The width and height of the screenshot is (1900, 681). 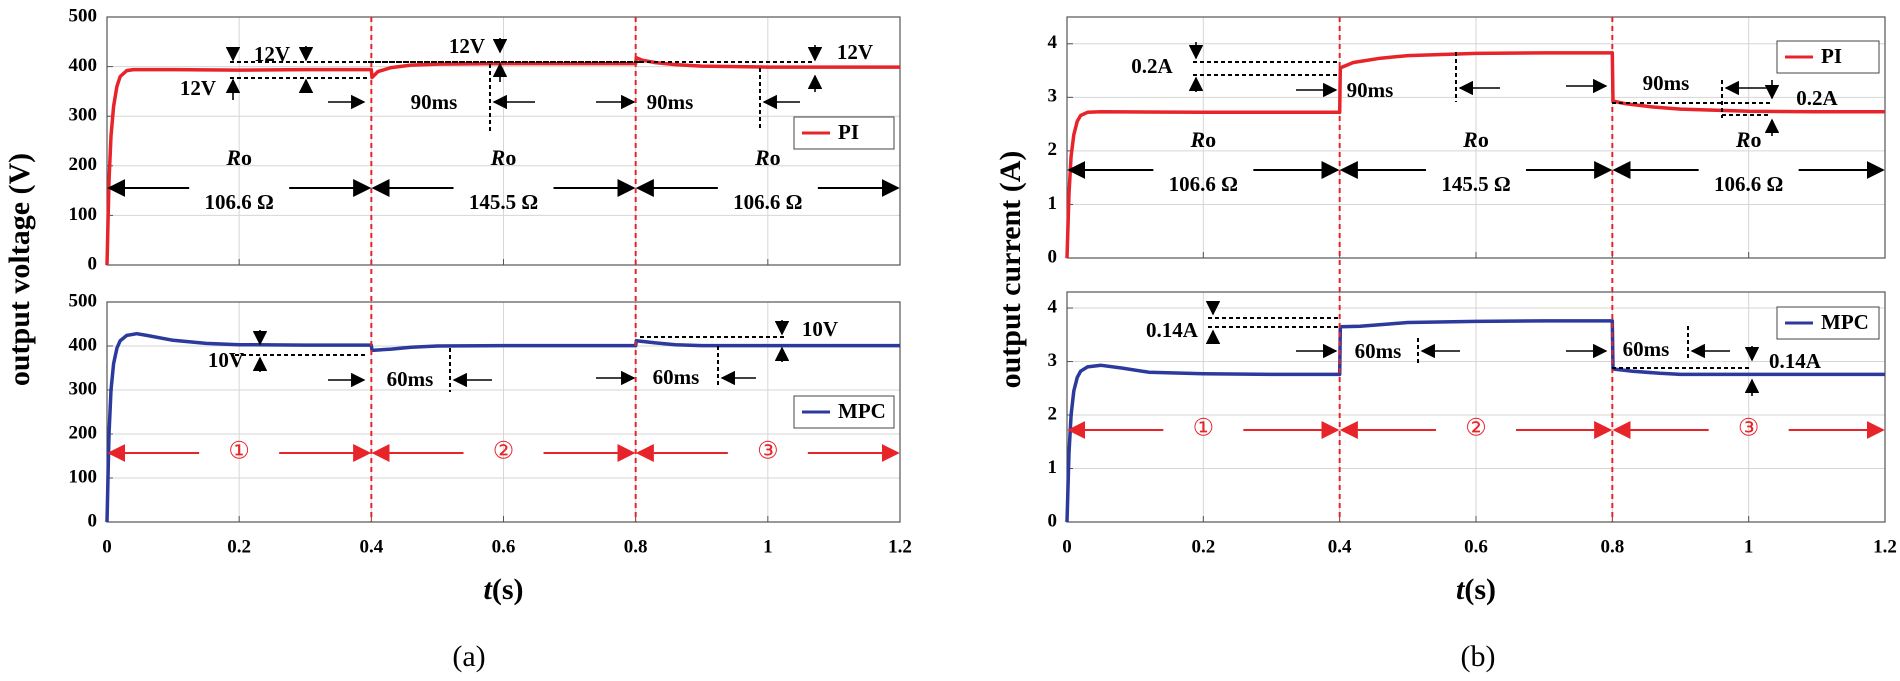 What do you see at coordinates (1053, 360) in the screenshot?
I see `p1-s1-y-tick-label: 3` at bounding box center [1053, 360].